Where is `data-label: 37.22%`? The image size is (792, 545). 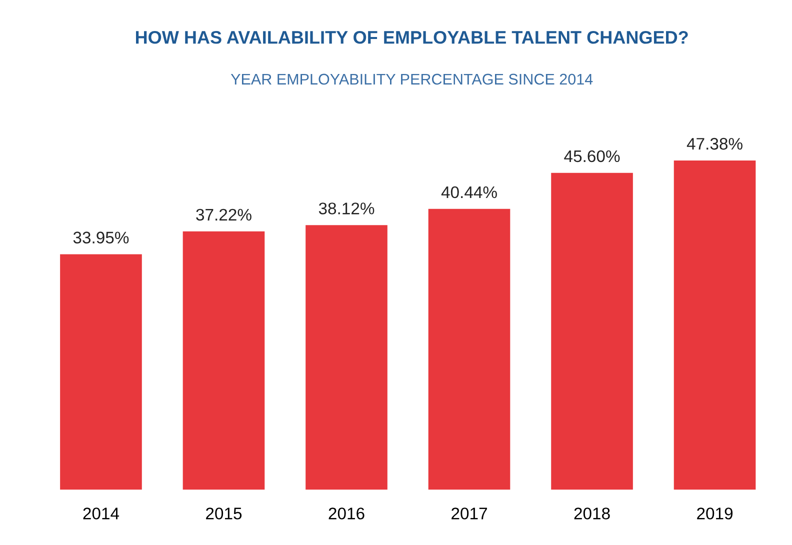 data-label: 37.22% is located at coordinates (224, 214).